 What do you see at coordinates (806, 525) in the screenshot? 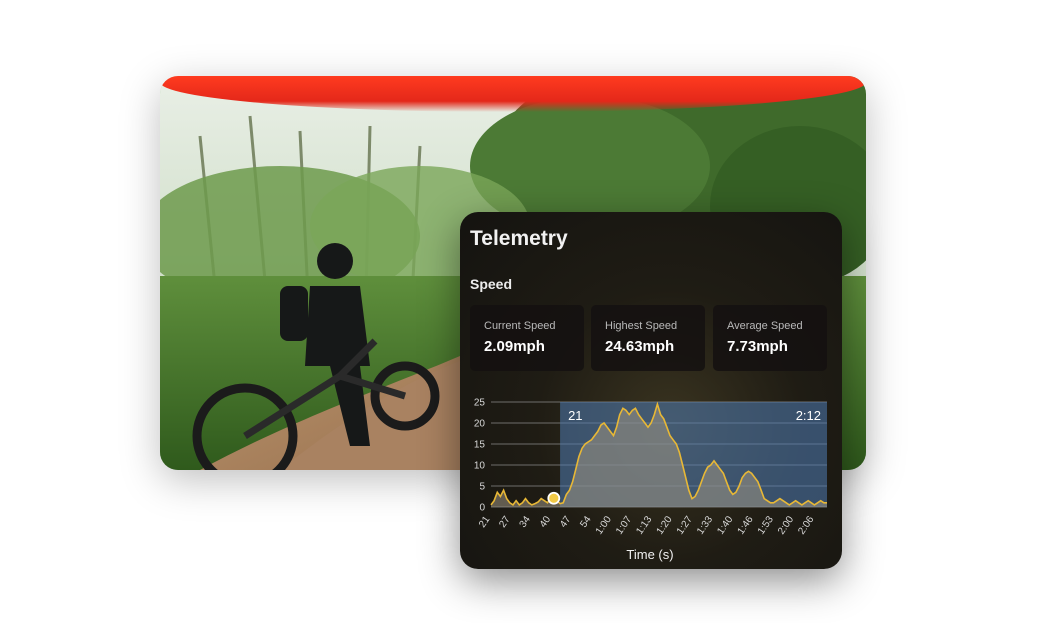
I see `x-tick-label: 2:06` at bounding box center [806, 525].